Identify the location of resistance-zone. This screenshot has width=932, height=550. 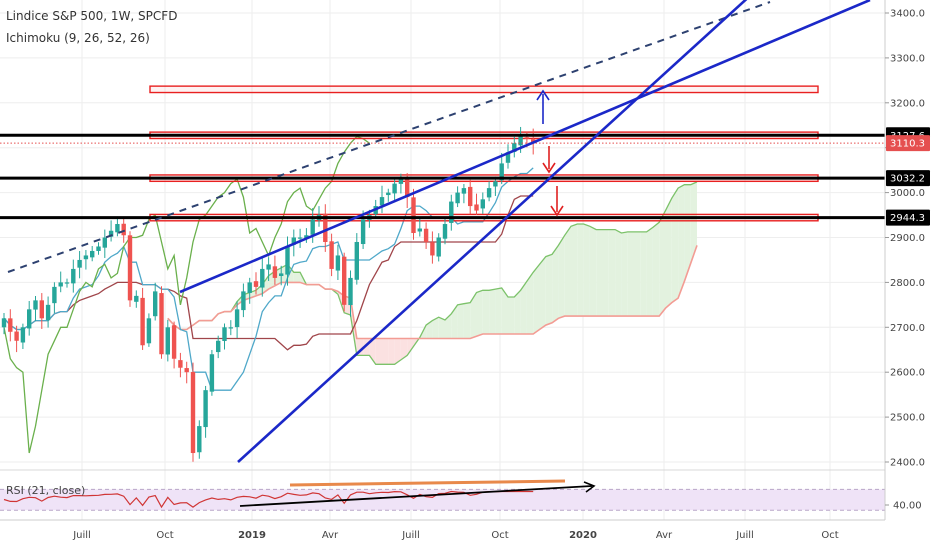
(484, 89).